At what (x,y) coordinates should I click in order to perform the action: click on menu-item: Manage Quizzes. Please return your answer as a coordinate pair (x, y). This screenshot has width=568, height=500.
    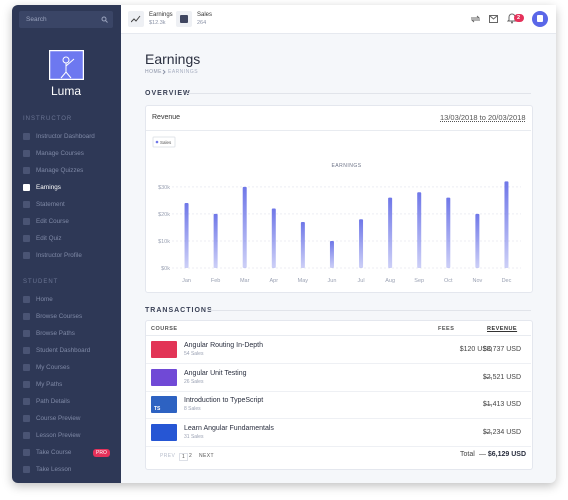
    Looking at the image, I should click on (60, 170).